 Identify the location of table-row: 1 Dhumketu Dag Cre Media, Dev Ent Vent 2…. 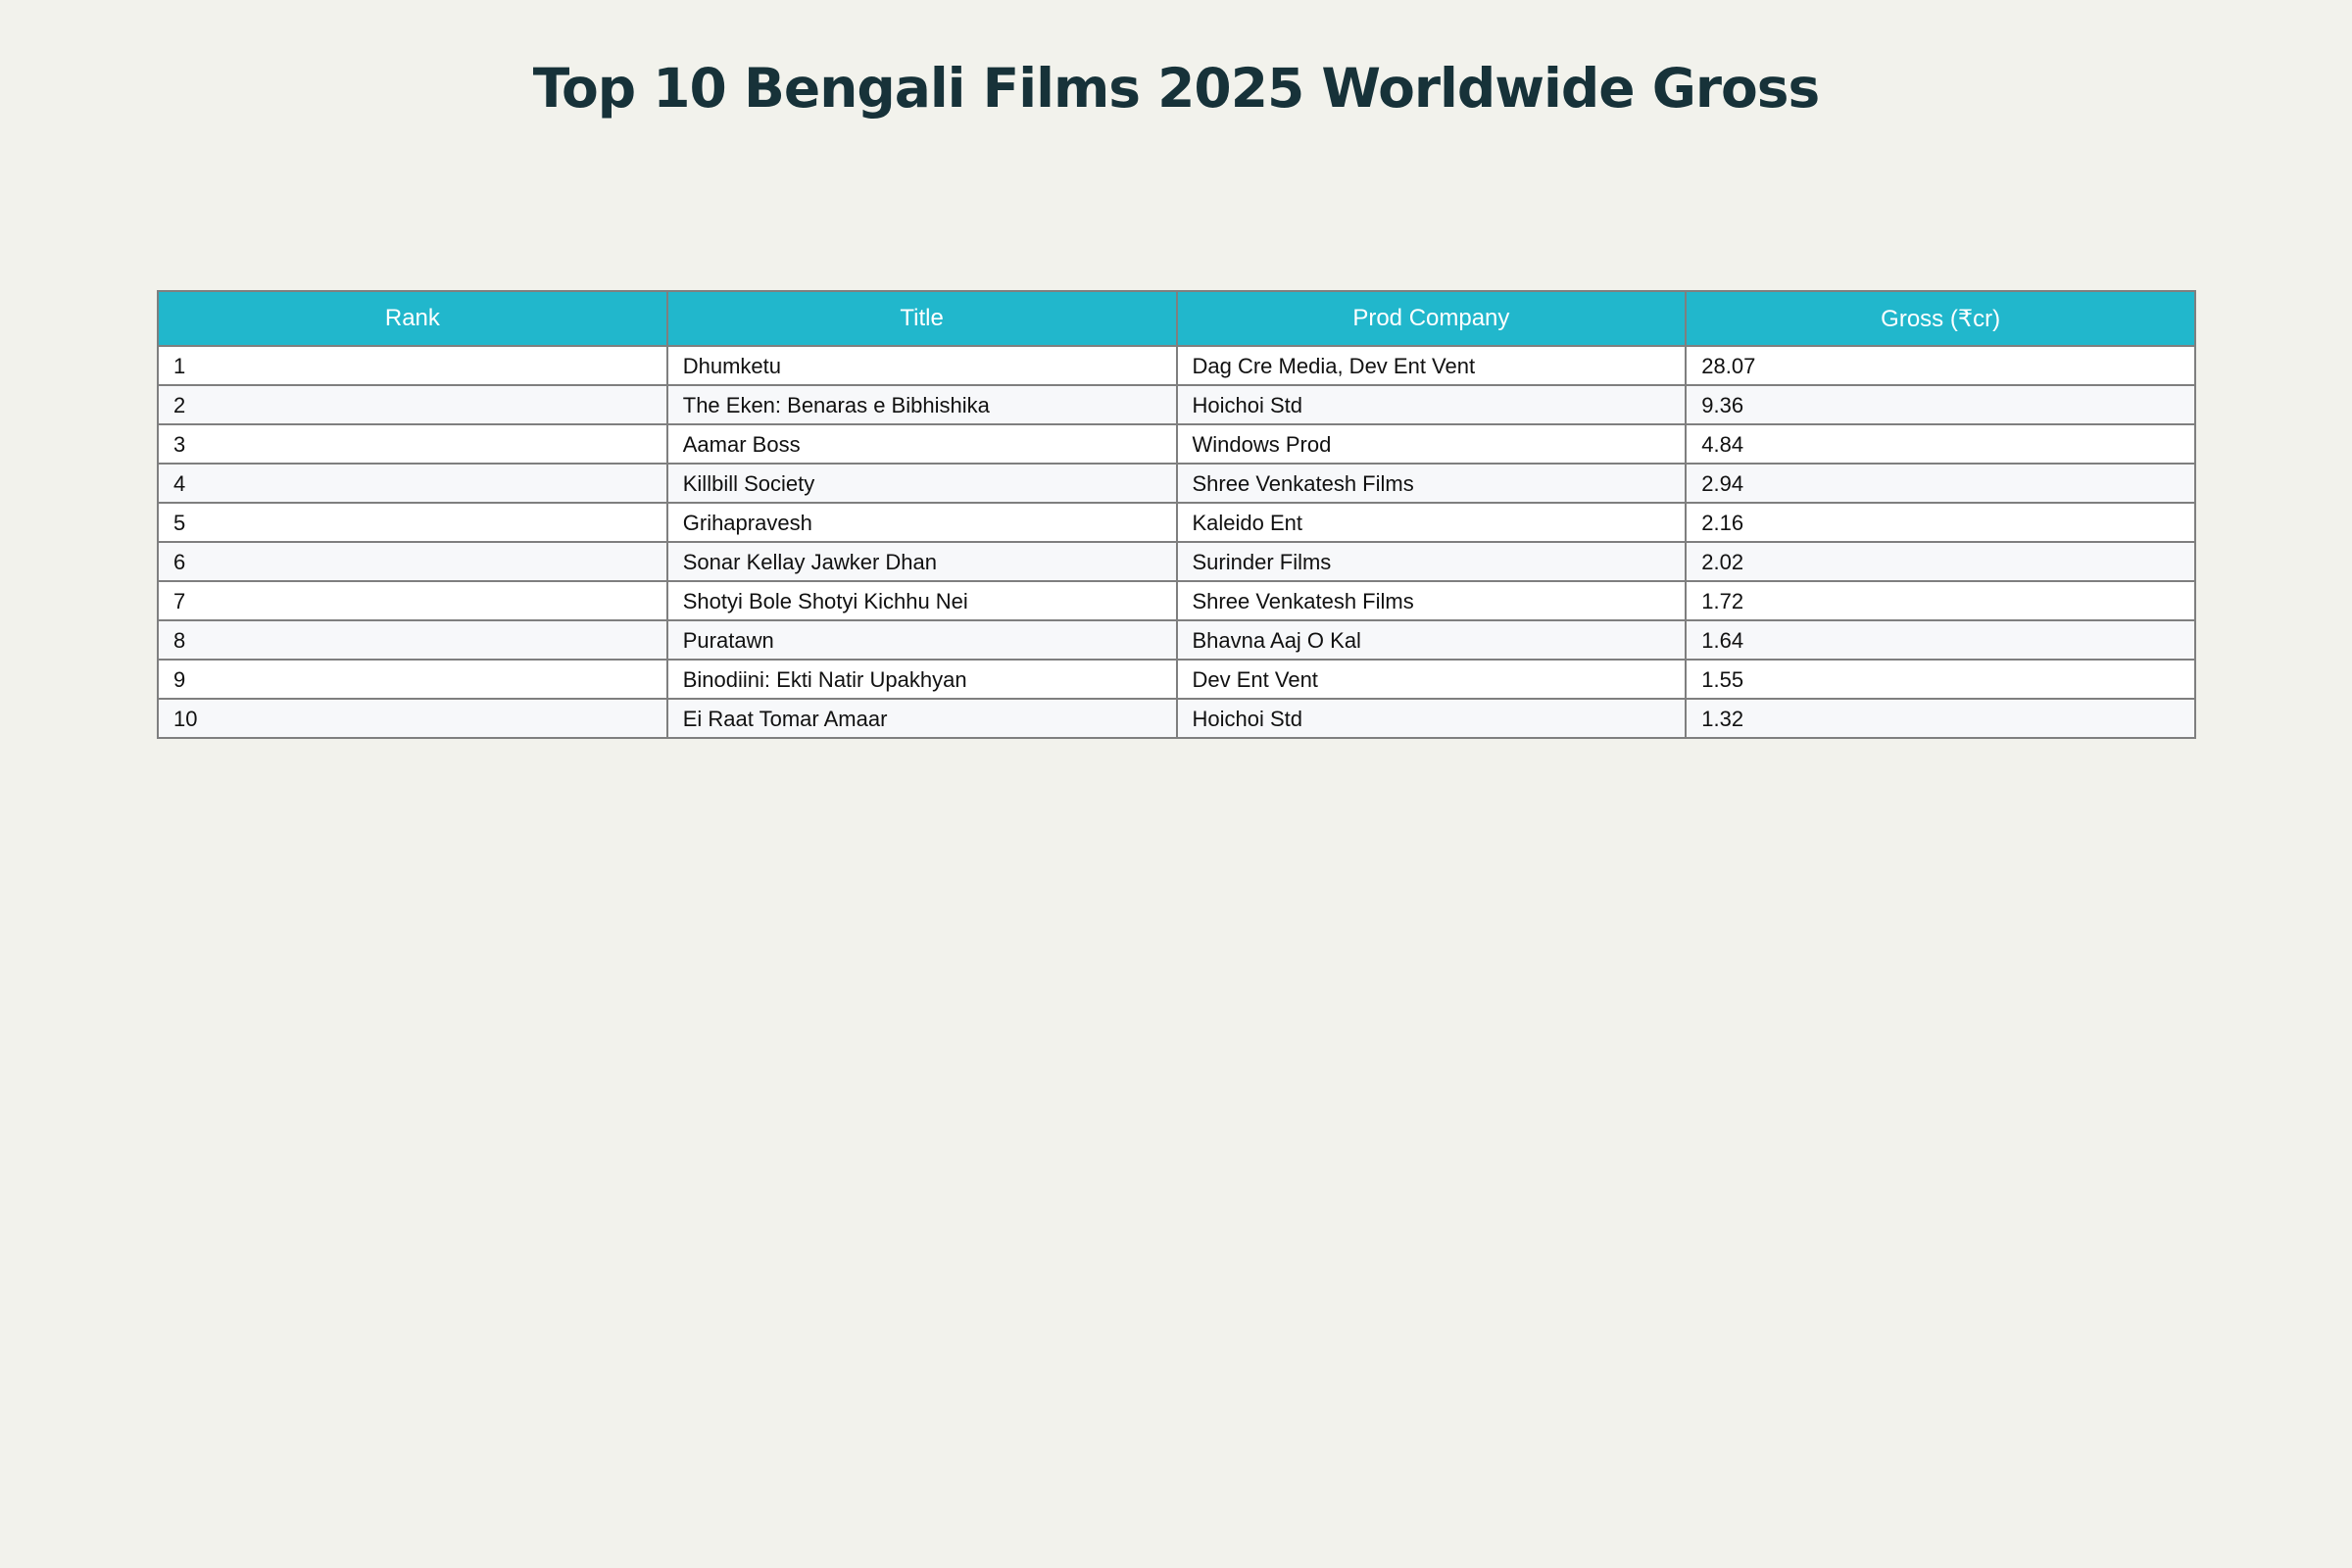
(1176, 365).